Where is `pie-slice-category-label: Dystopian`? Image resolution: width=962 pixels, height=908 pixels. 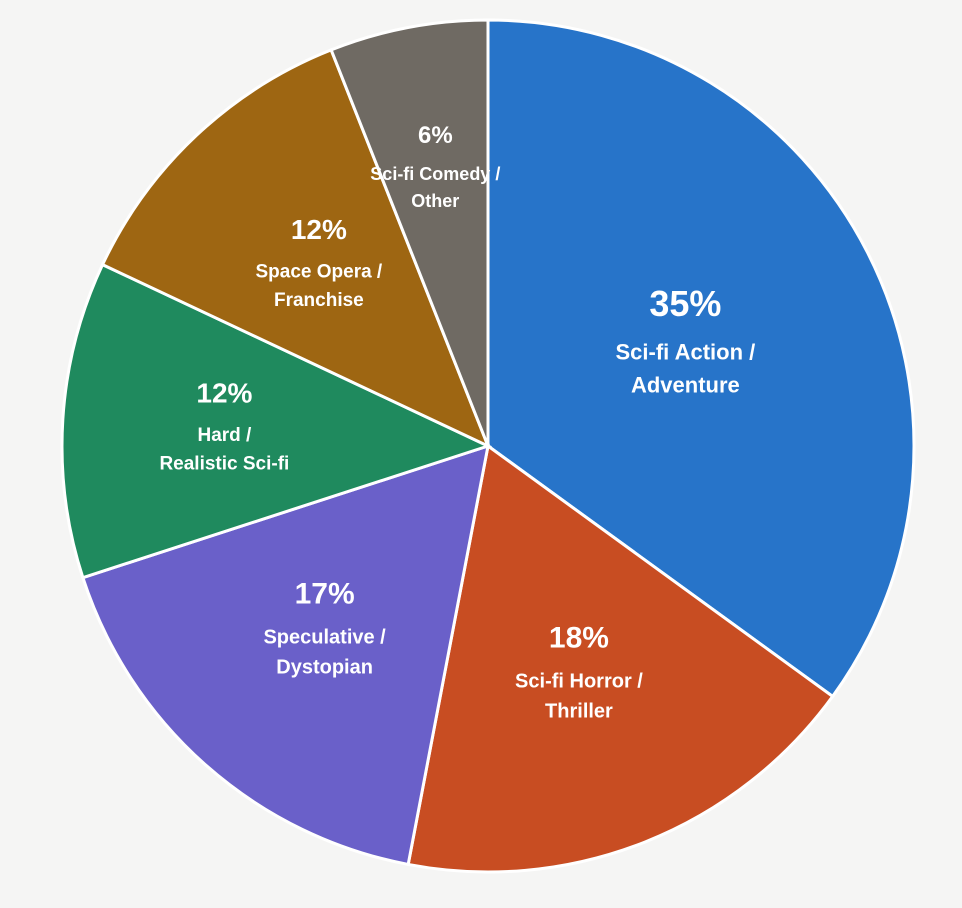
pie-slice-category-label: Dystopian is located at coordinates (324, 667).